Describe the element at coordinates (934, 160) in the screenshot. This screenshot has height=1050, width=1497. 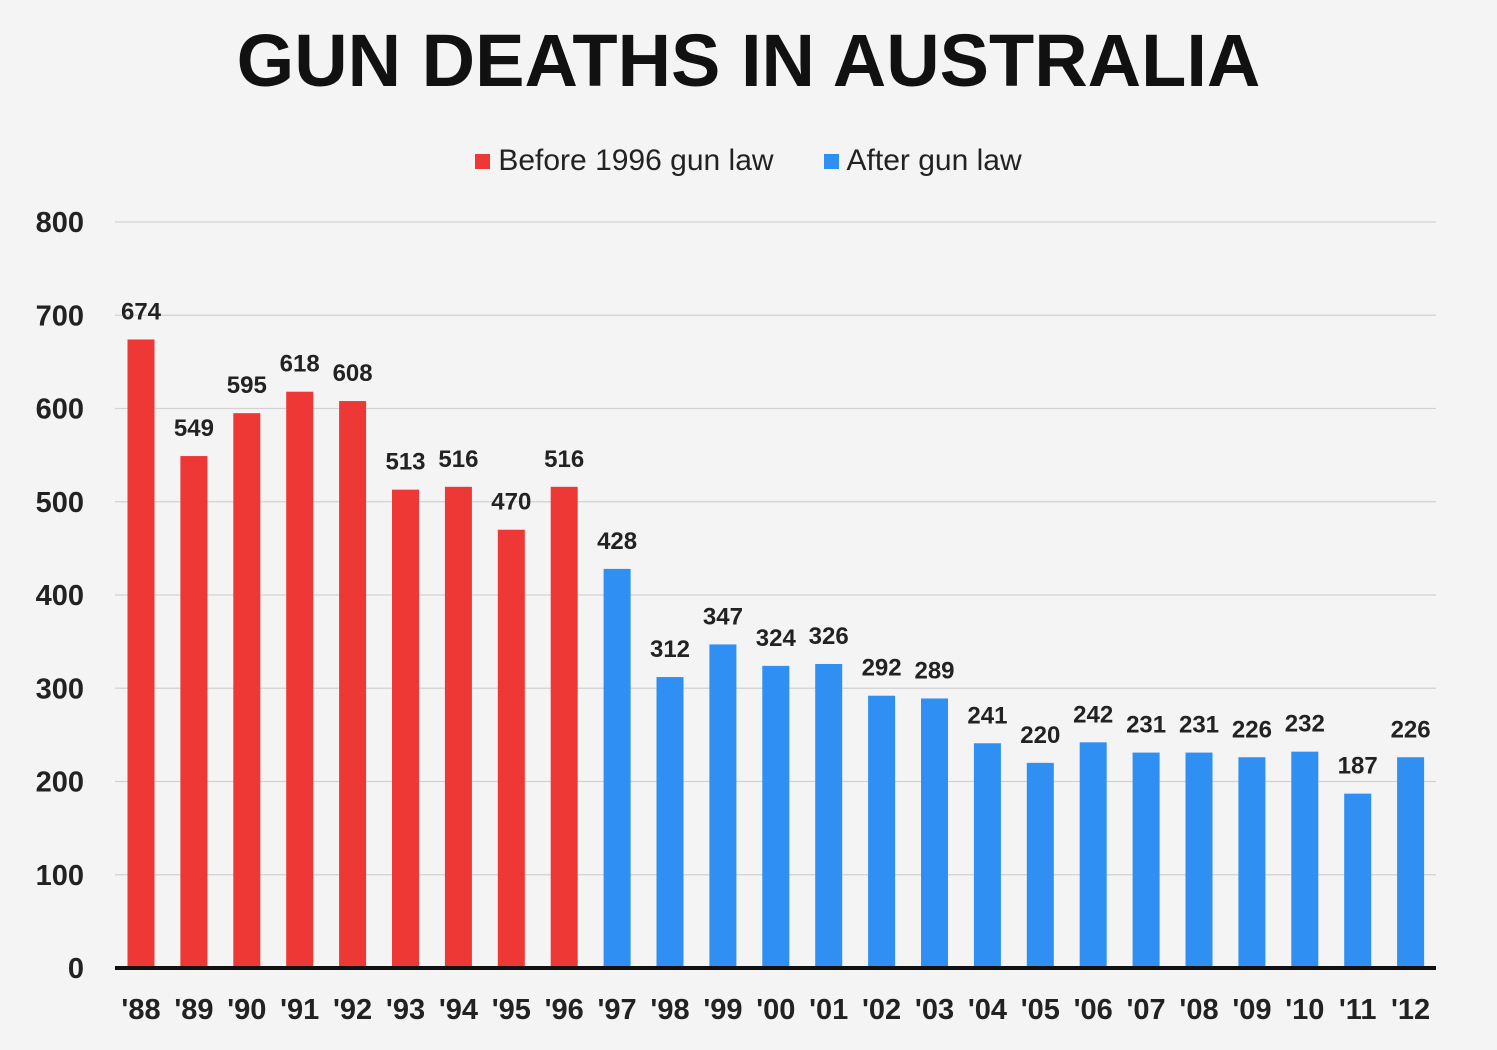
I see `legend-label-after: After gun law` at that location.